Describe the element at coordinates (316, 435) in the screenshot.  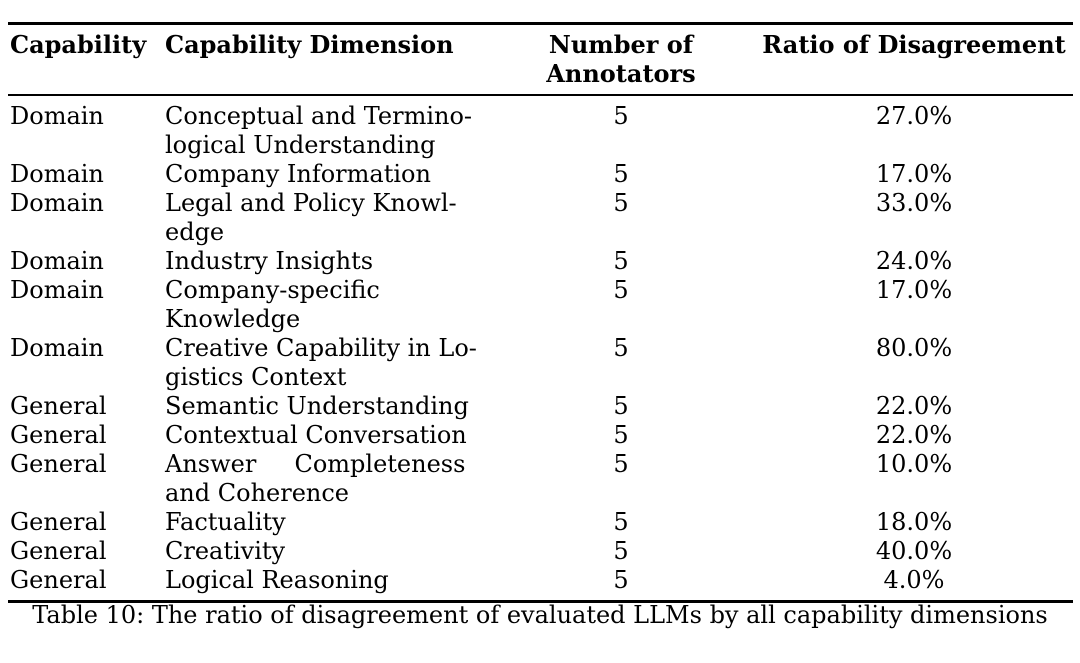
I see `cell-dimension: Contextual Conversation` at that location.